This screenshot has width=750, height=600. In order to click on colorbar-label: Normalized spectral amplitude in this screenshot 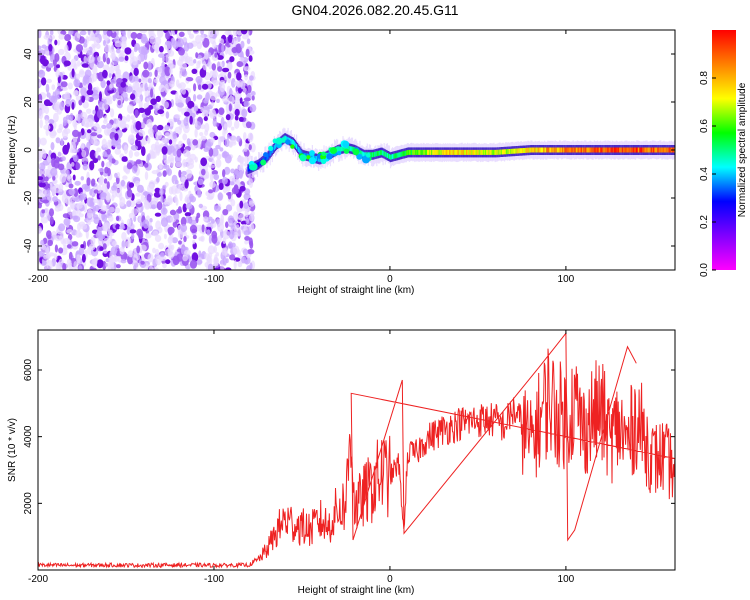, I will do `click(742, 149)`.